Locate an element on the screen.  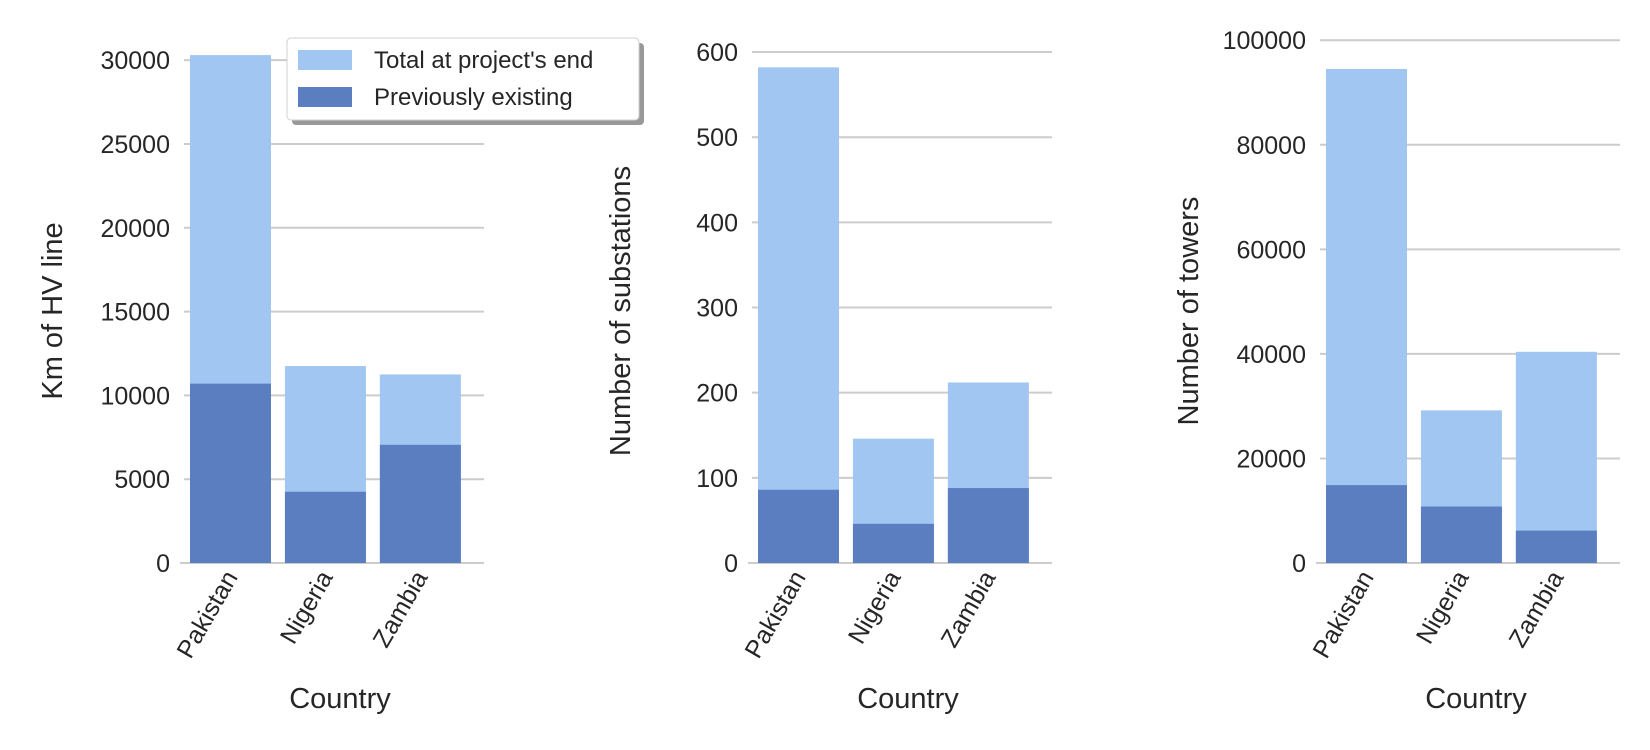
y-tick-label: 15000 is located at coordinates (135, 313).